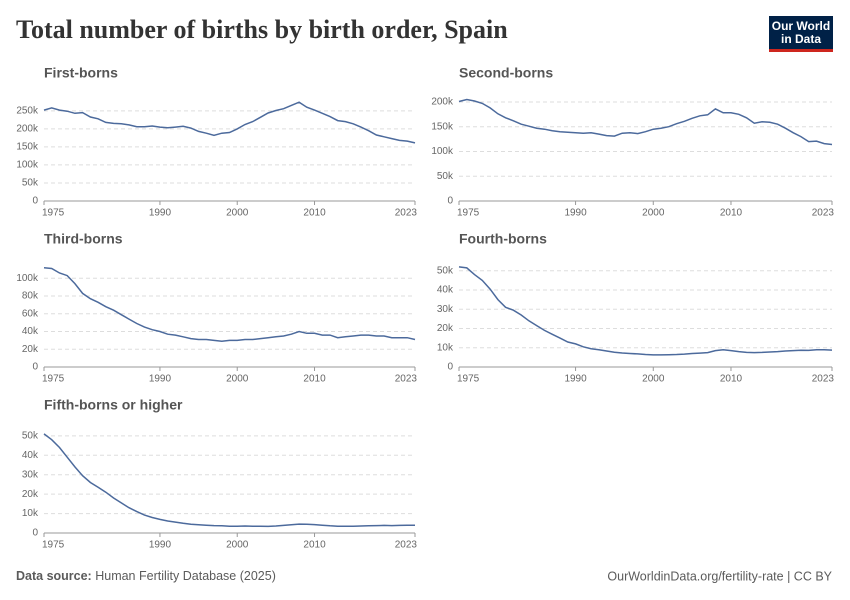 The height and width of the screenshot is (600, 850). I want to click on logo-box, so click(801, 34).